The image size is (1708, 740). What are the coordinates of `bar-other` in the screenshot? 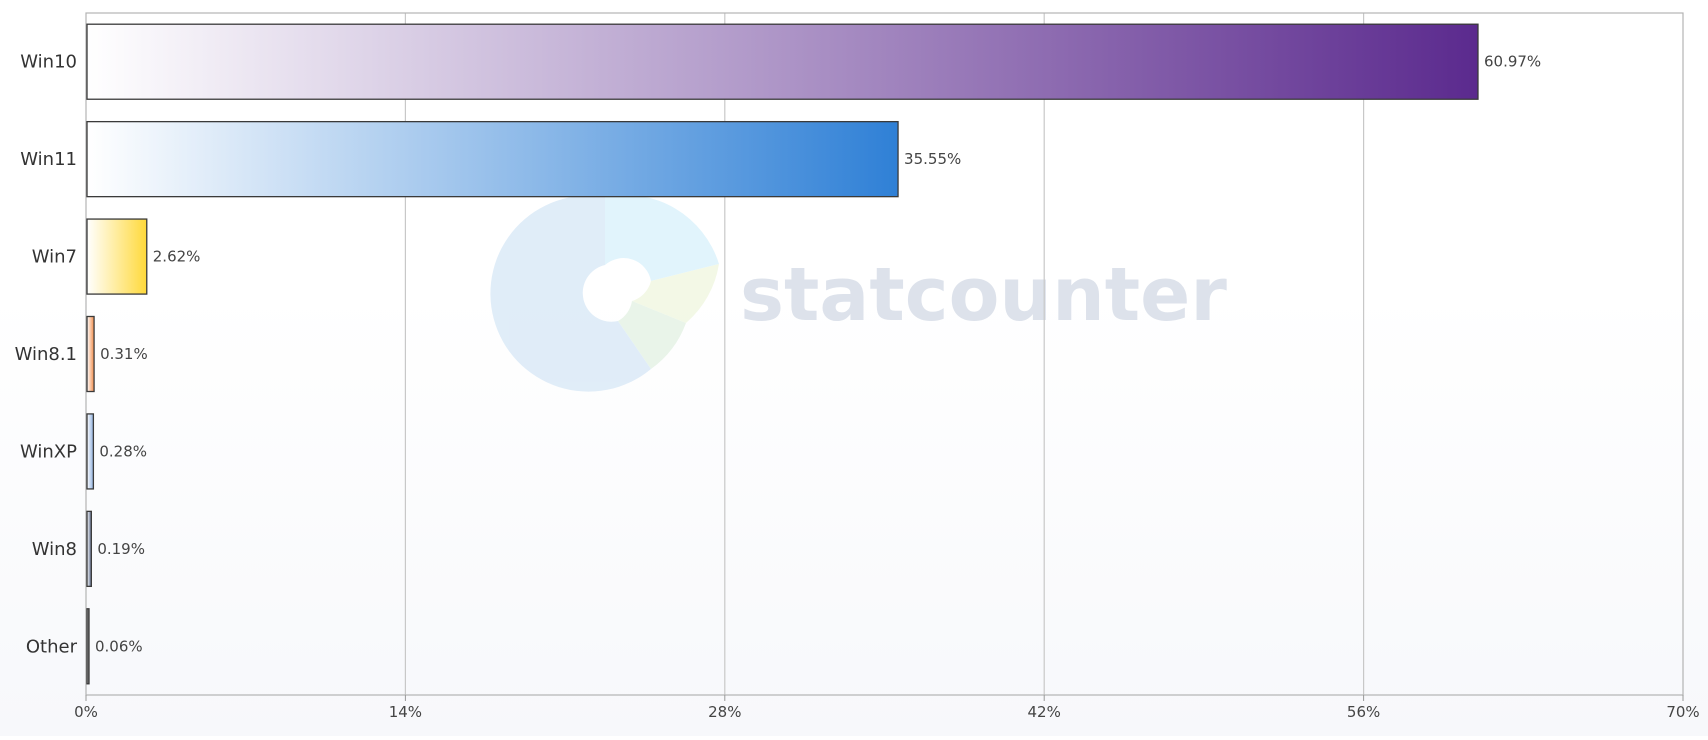 It's located at (88, 646).